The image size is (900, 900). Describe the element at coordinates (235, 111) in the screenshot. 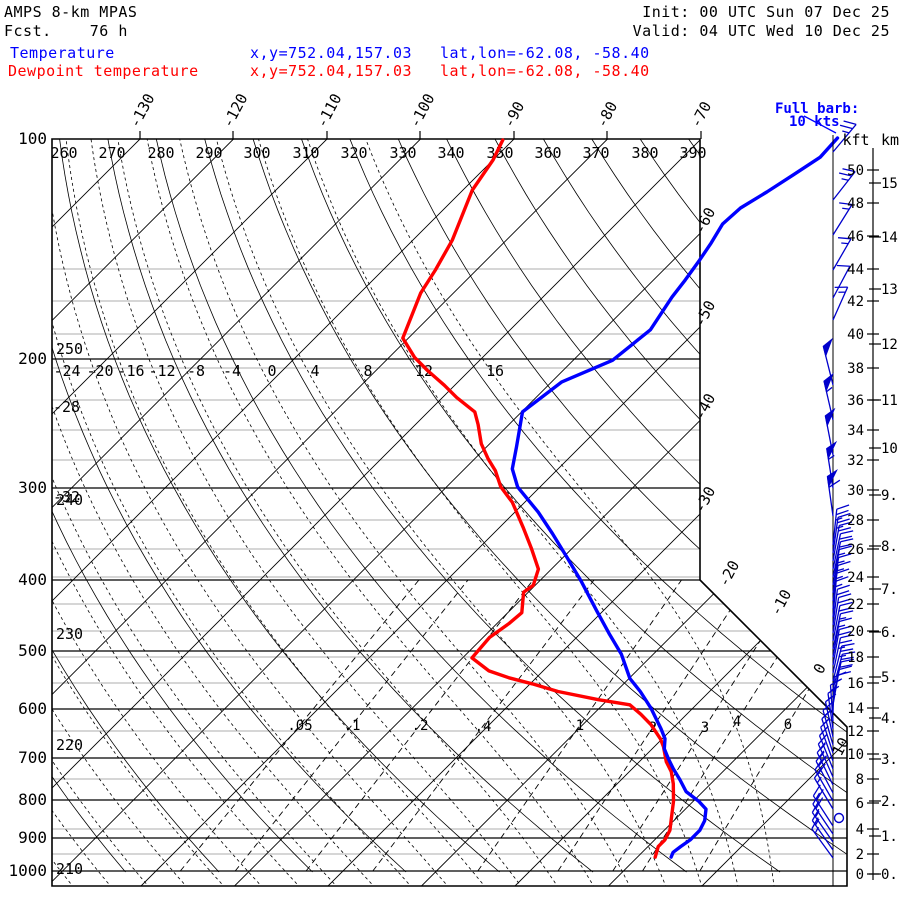

I see `svg-text: -120` at that location.